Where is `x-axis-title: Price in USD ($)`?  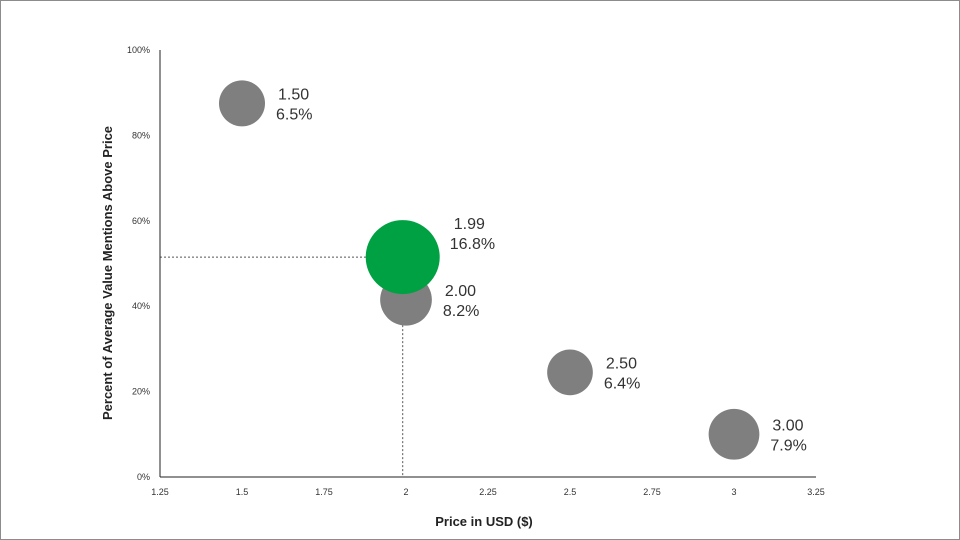
x-axis-title: Price in USD ($) is located at coordinates (484, 521).